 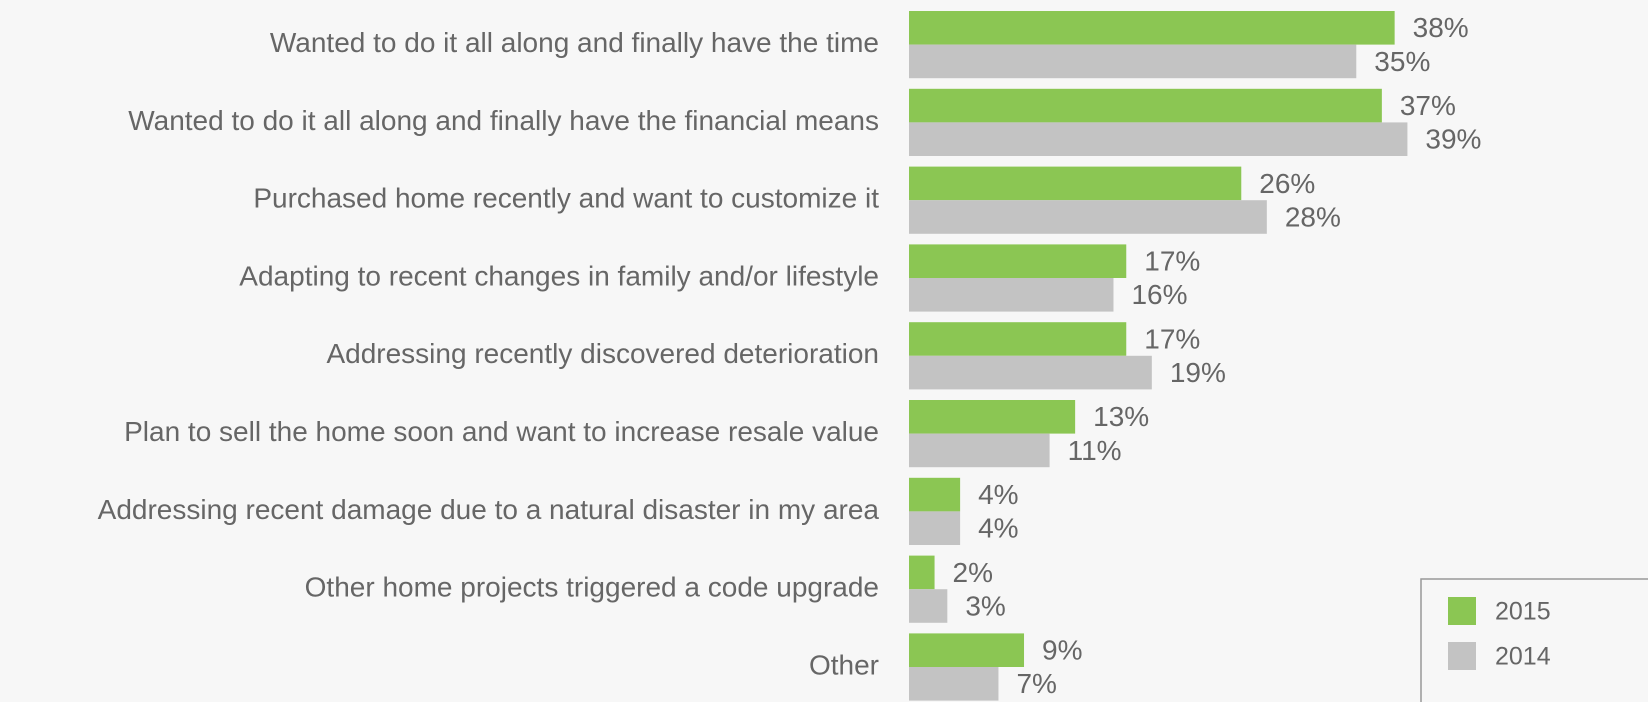 What do you see at coordinates (1523, 612) in the screenshot?
I see `legend-label: 2015` at bounding box center [1523, 612].